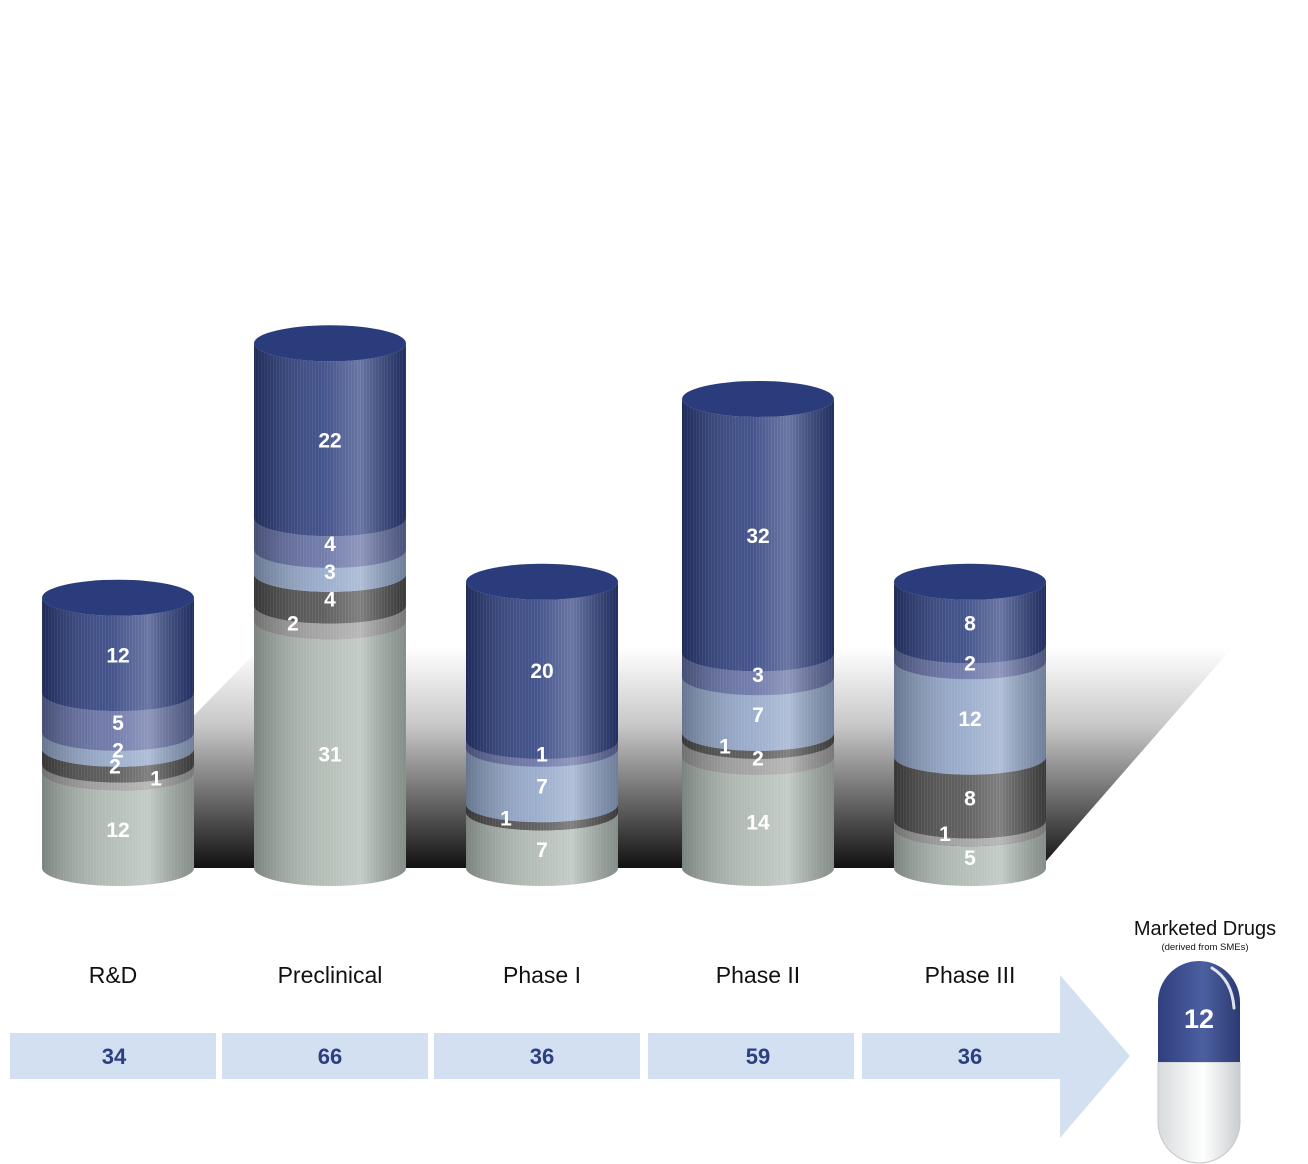 The image size is (1308, 1164). What do you see at coordinates (330, 1056) in the screenshot?
I see `stage-total-value: 66` at bounding box center [330, 1056].